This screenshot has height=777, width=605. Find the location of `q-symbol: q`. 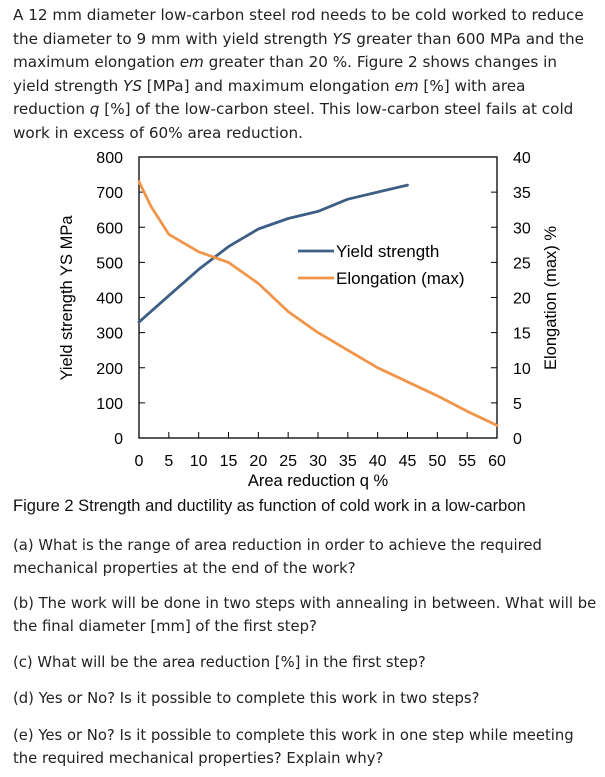

q-symbol: q is located at coordinates (94, 109).